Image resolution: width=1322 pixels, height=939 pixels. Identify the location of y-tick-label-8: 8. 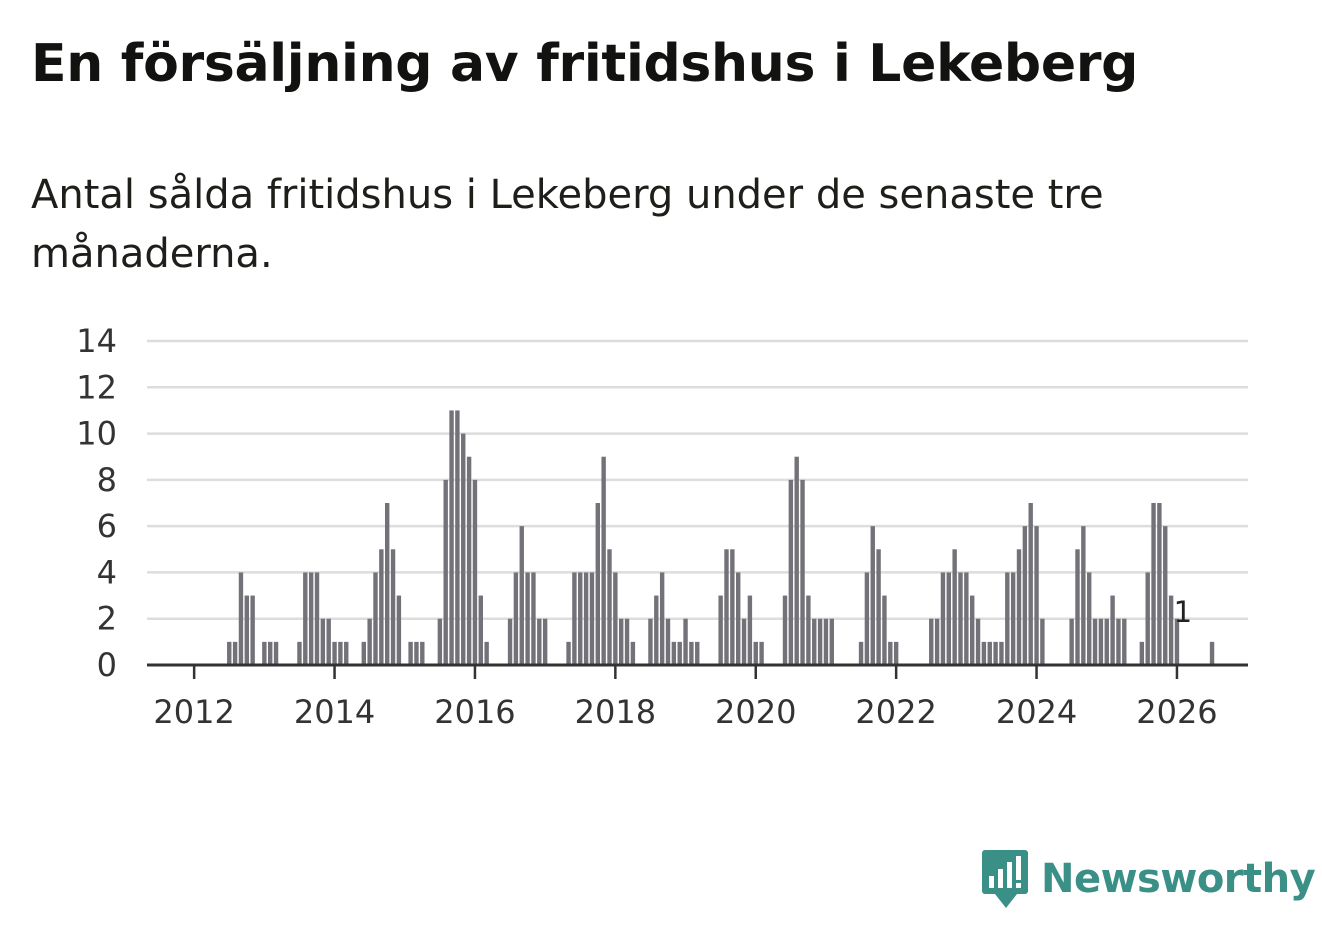
(107, 480).